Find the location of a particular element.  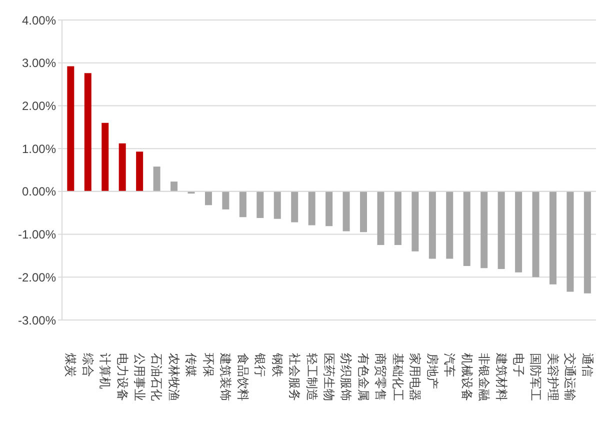

x-tick-label: 银行 is located at coordinates (260, 364).